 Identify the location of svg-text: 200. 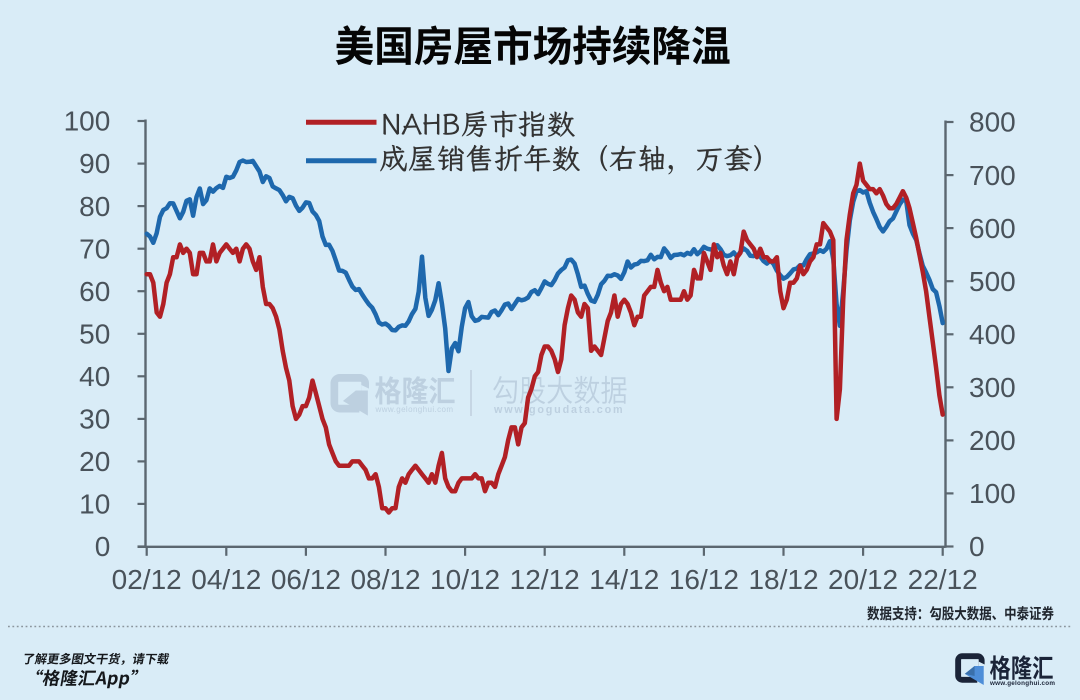
(992, 440).